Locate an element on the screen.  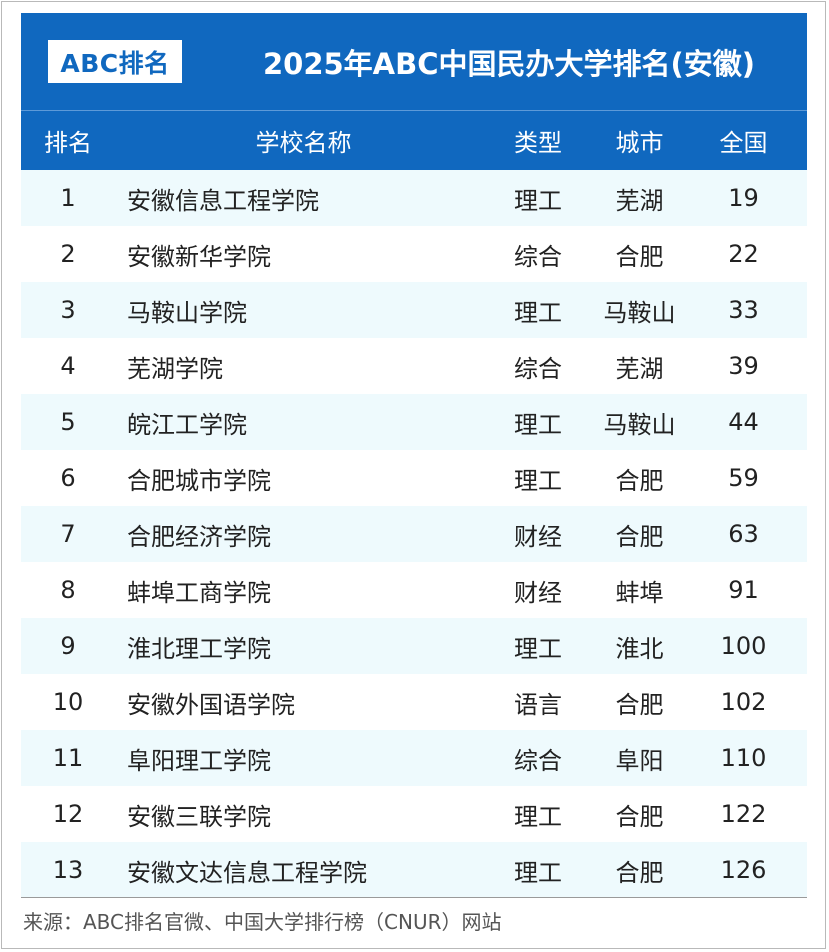
cell-national: 22 is located at coordinates (743, 254).